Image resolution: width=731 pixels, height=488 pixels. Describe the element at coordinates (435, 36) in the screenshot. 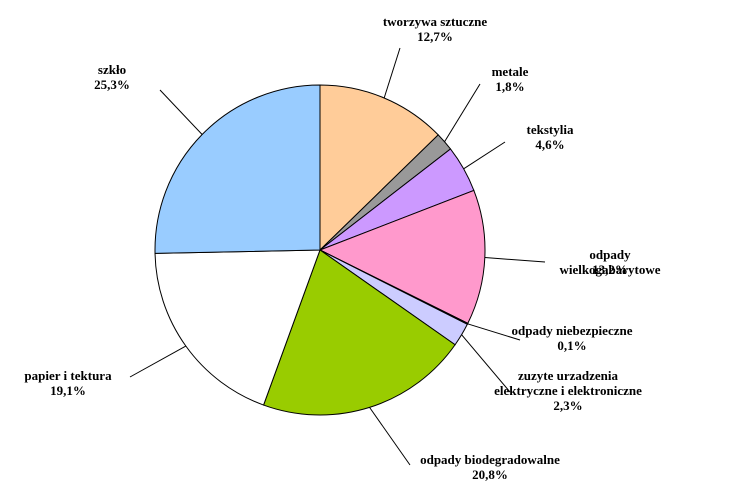

I see `slice-value: 12,7%` at that location.